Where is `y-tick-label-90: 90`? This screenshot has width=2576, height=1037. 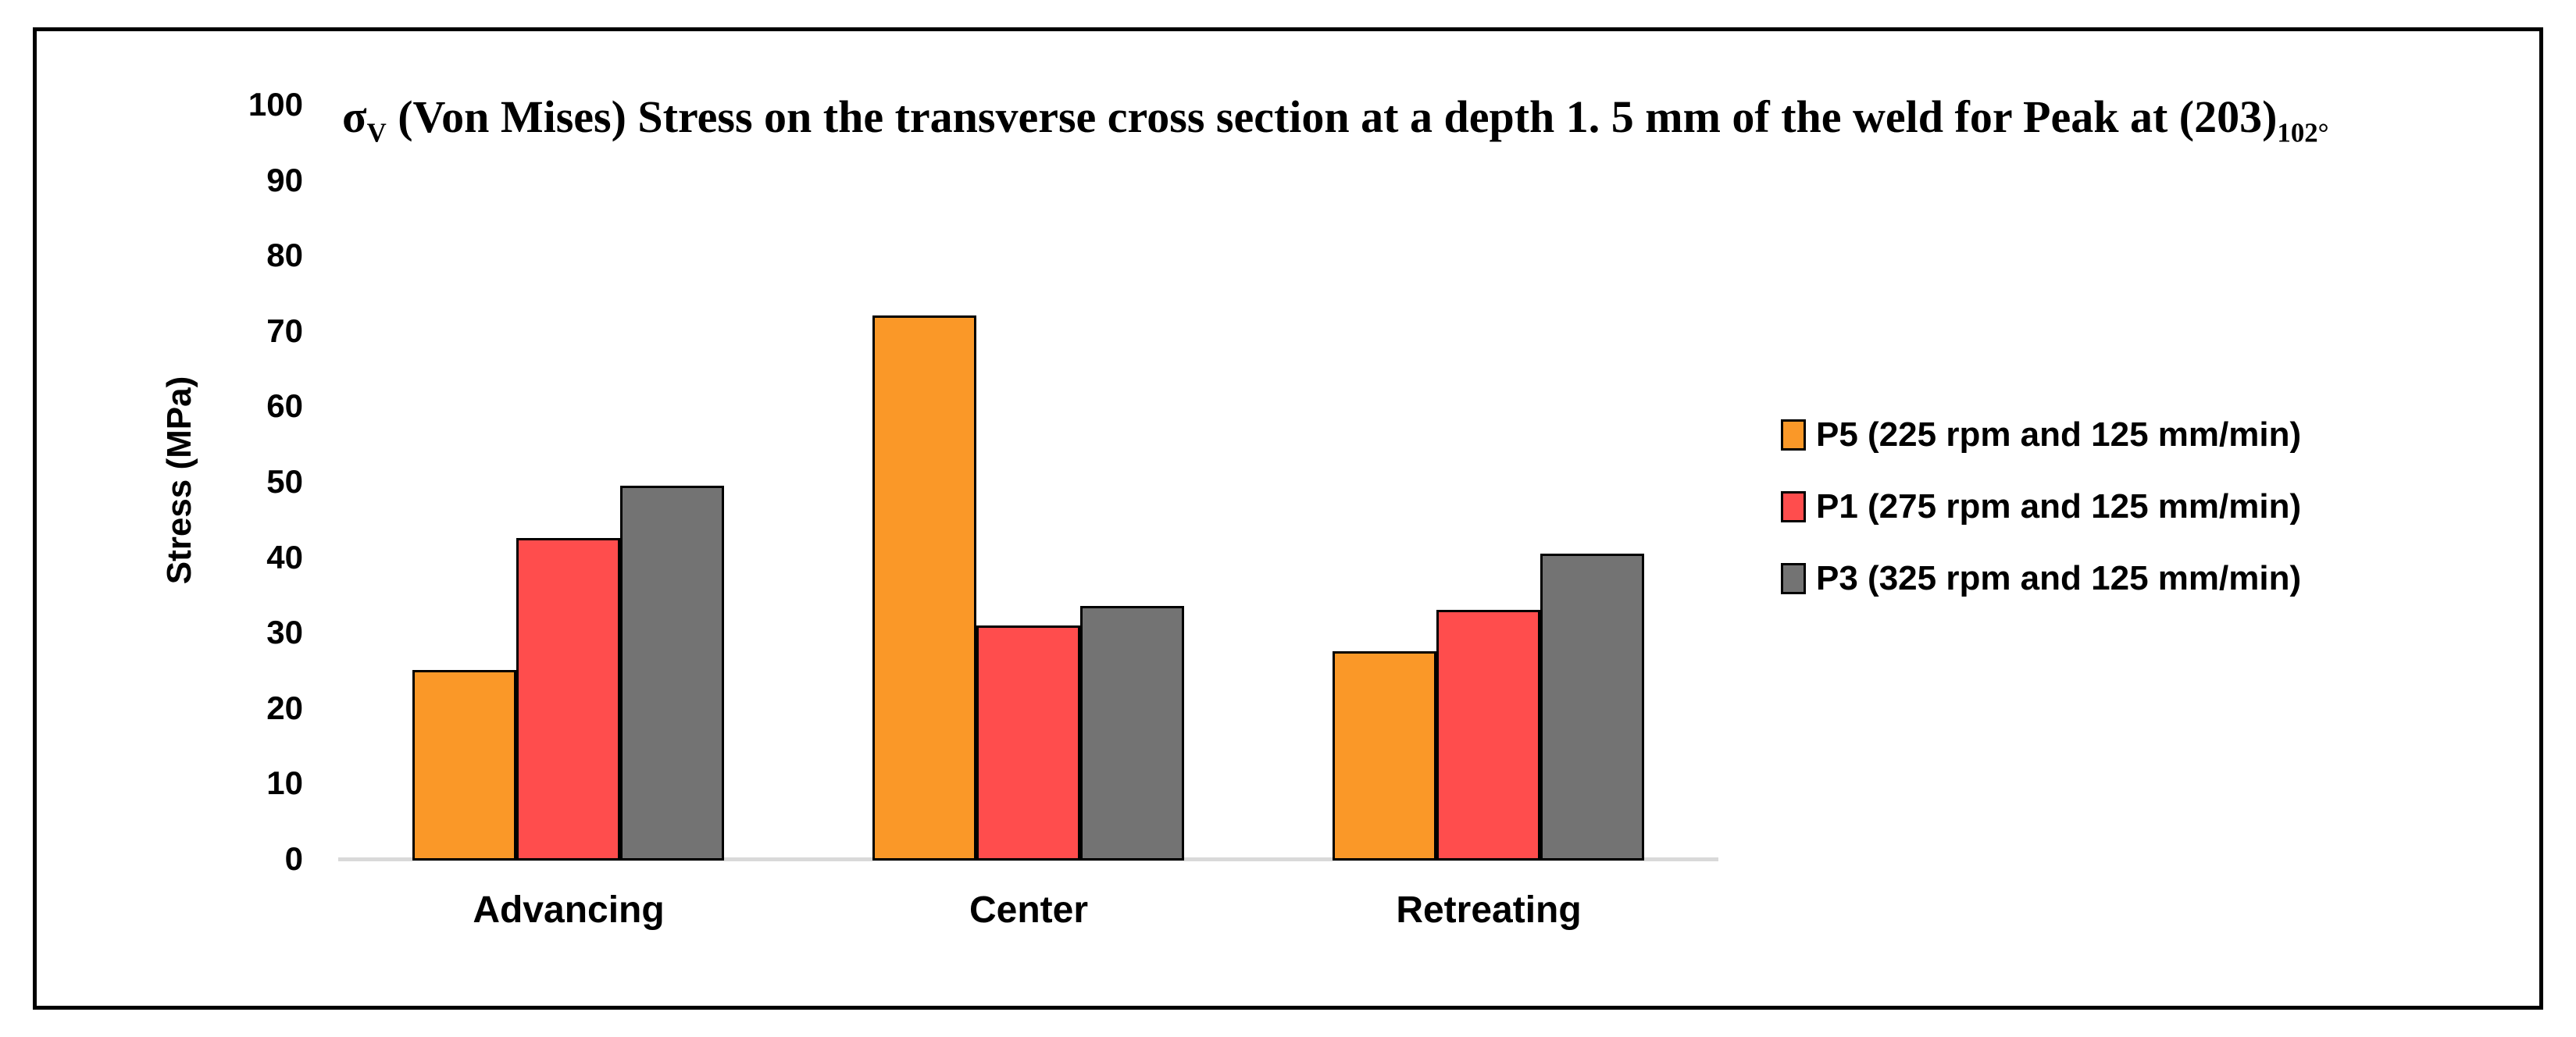
y-tick-label-90: 90 is located at coordinates (284, 179).